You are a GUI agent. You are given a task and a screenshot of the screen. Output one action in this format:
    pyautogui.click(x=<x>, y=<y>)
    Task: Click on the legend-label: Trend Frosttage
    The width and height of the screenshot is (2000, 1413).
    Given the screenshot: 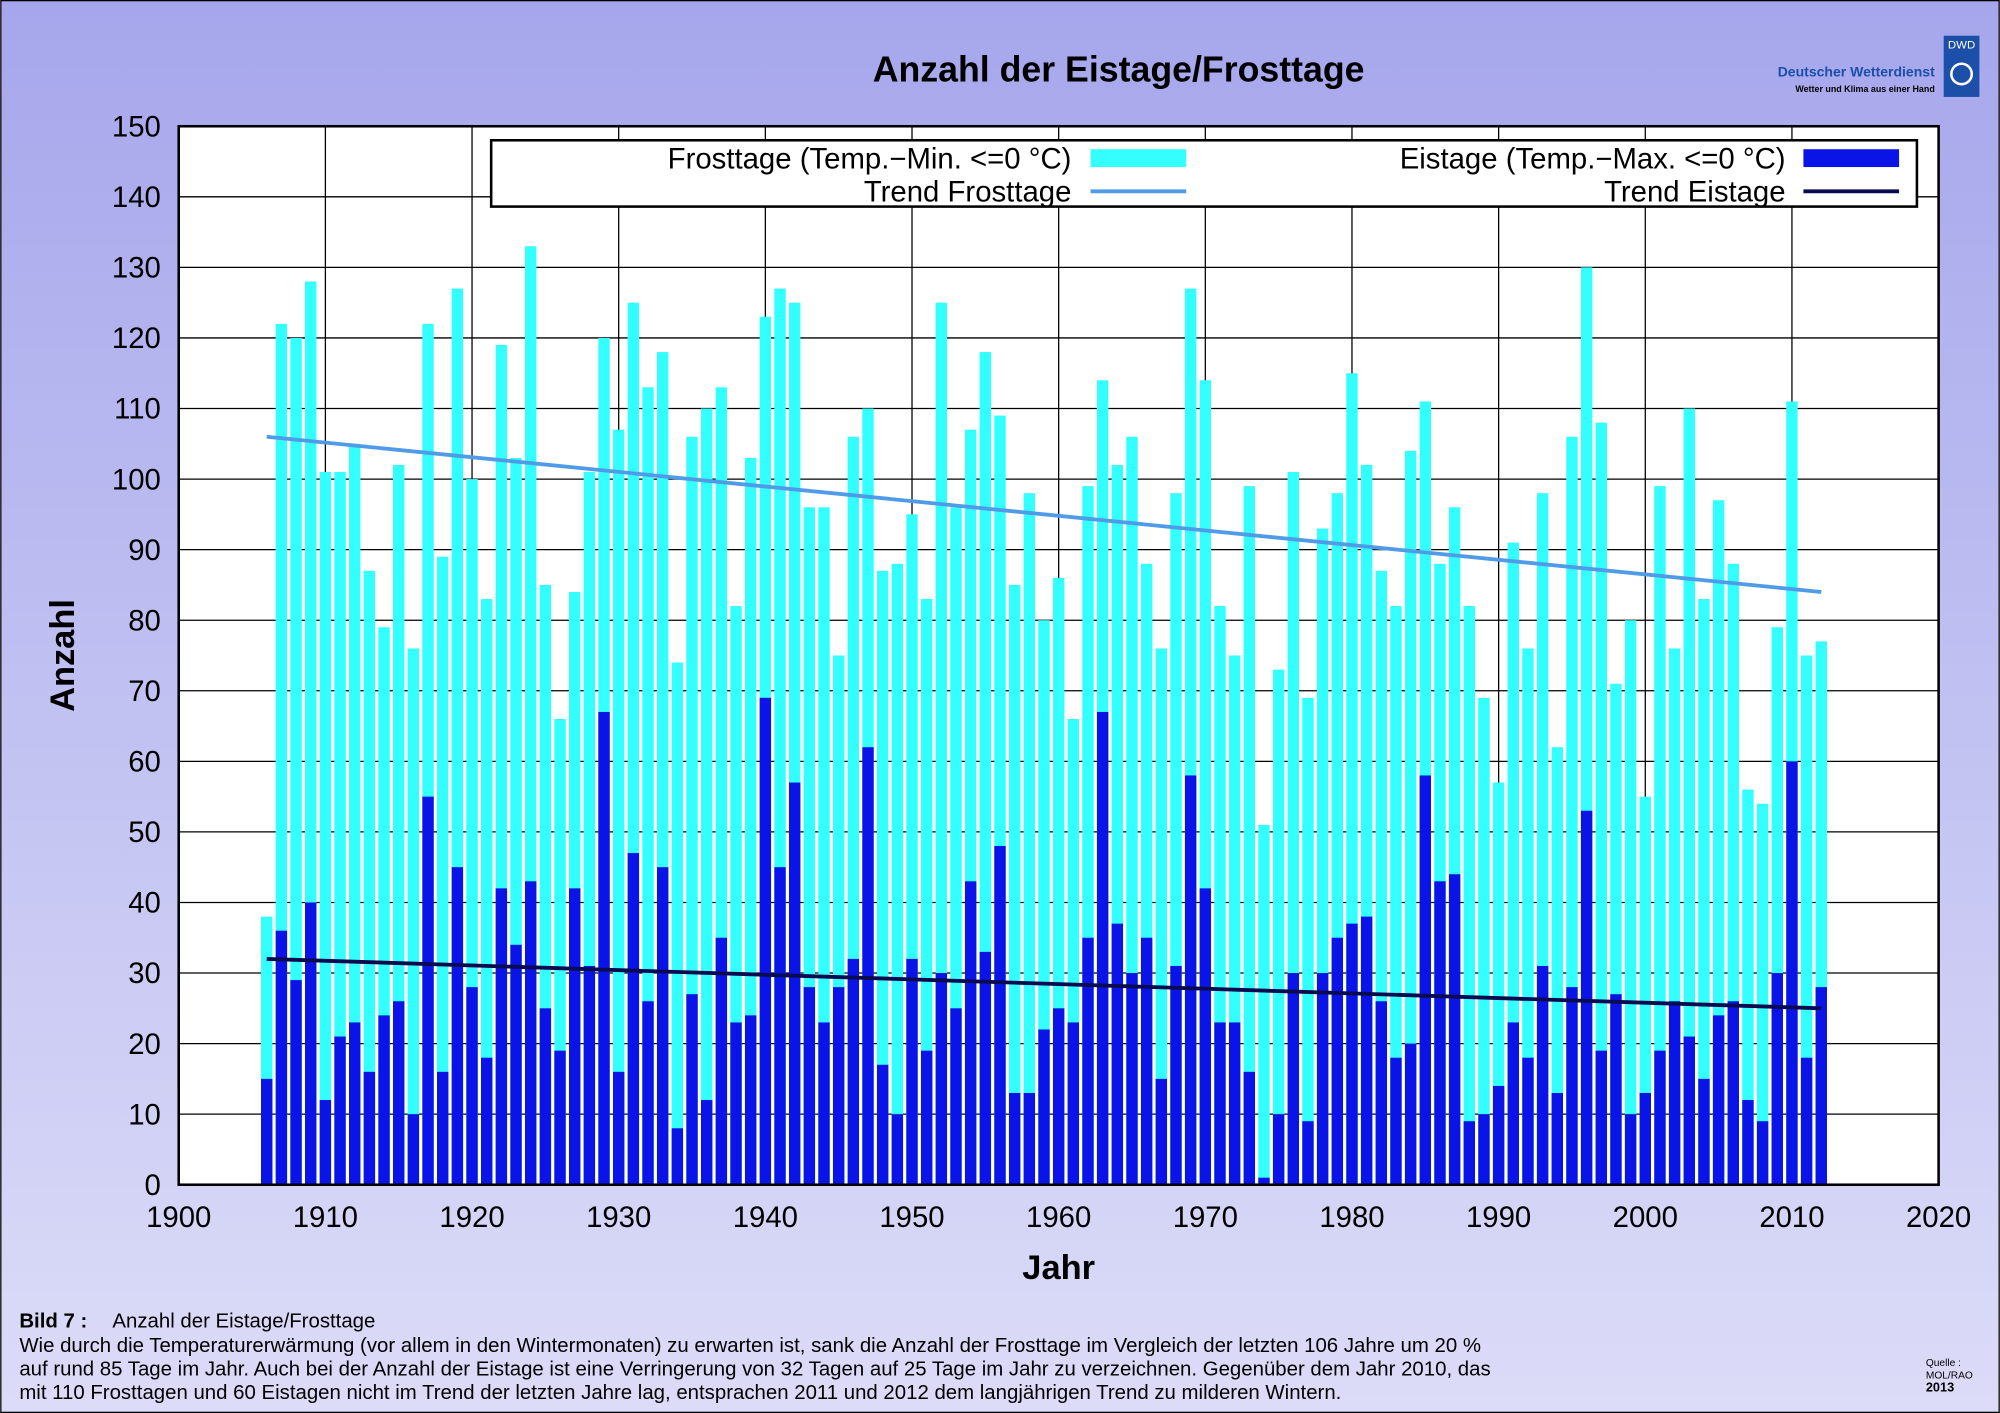 What is the action you would take?
    pyautogui.click(x=968, y=191)
    